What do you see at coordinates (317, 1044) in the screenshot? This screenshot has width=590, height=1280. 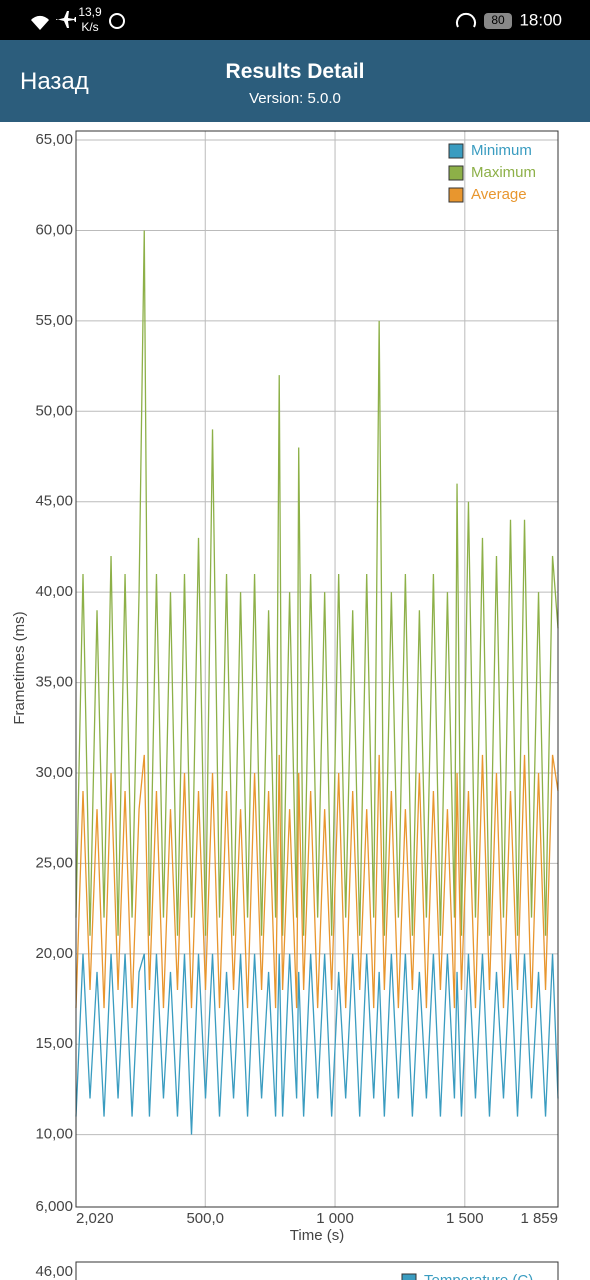 I see `series-line` at bounding box center [317, 1044].